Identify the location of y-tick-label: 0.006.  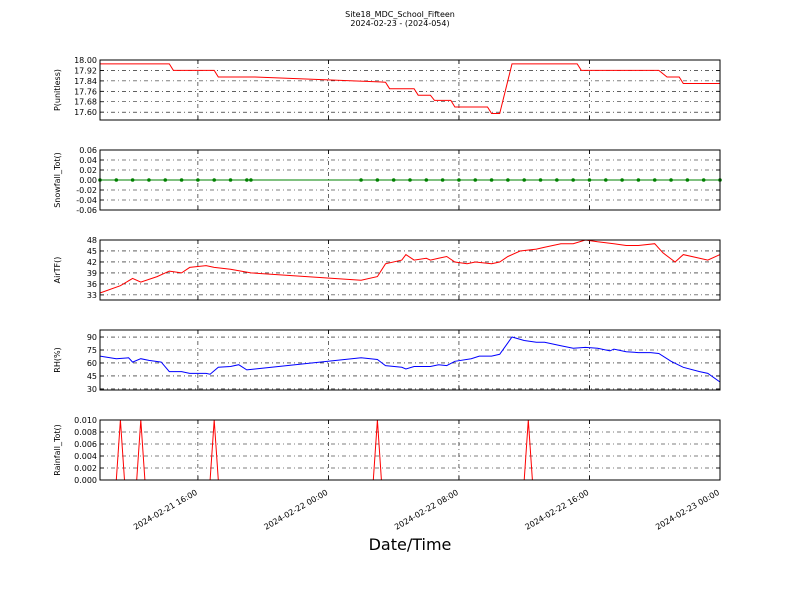
(85, 444).